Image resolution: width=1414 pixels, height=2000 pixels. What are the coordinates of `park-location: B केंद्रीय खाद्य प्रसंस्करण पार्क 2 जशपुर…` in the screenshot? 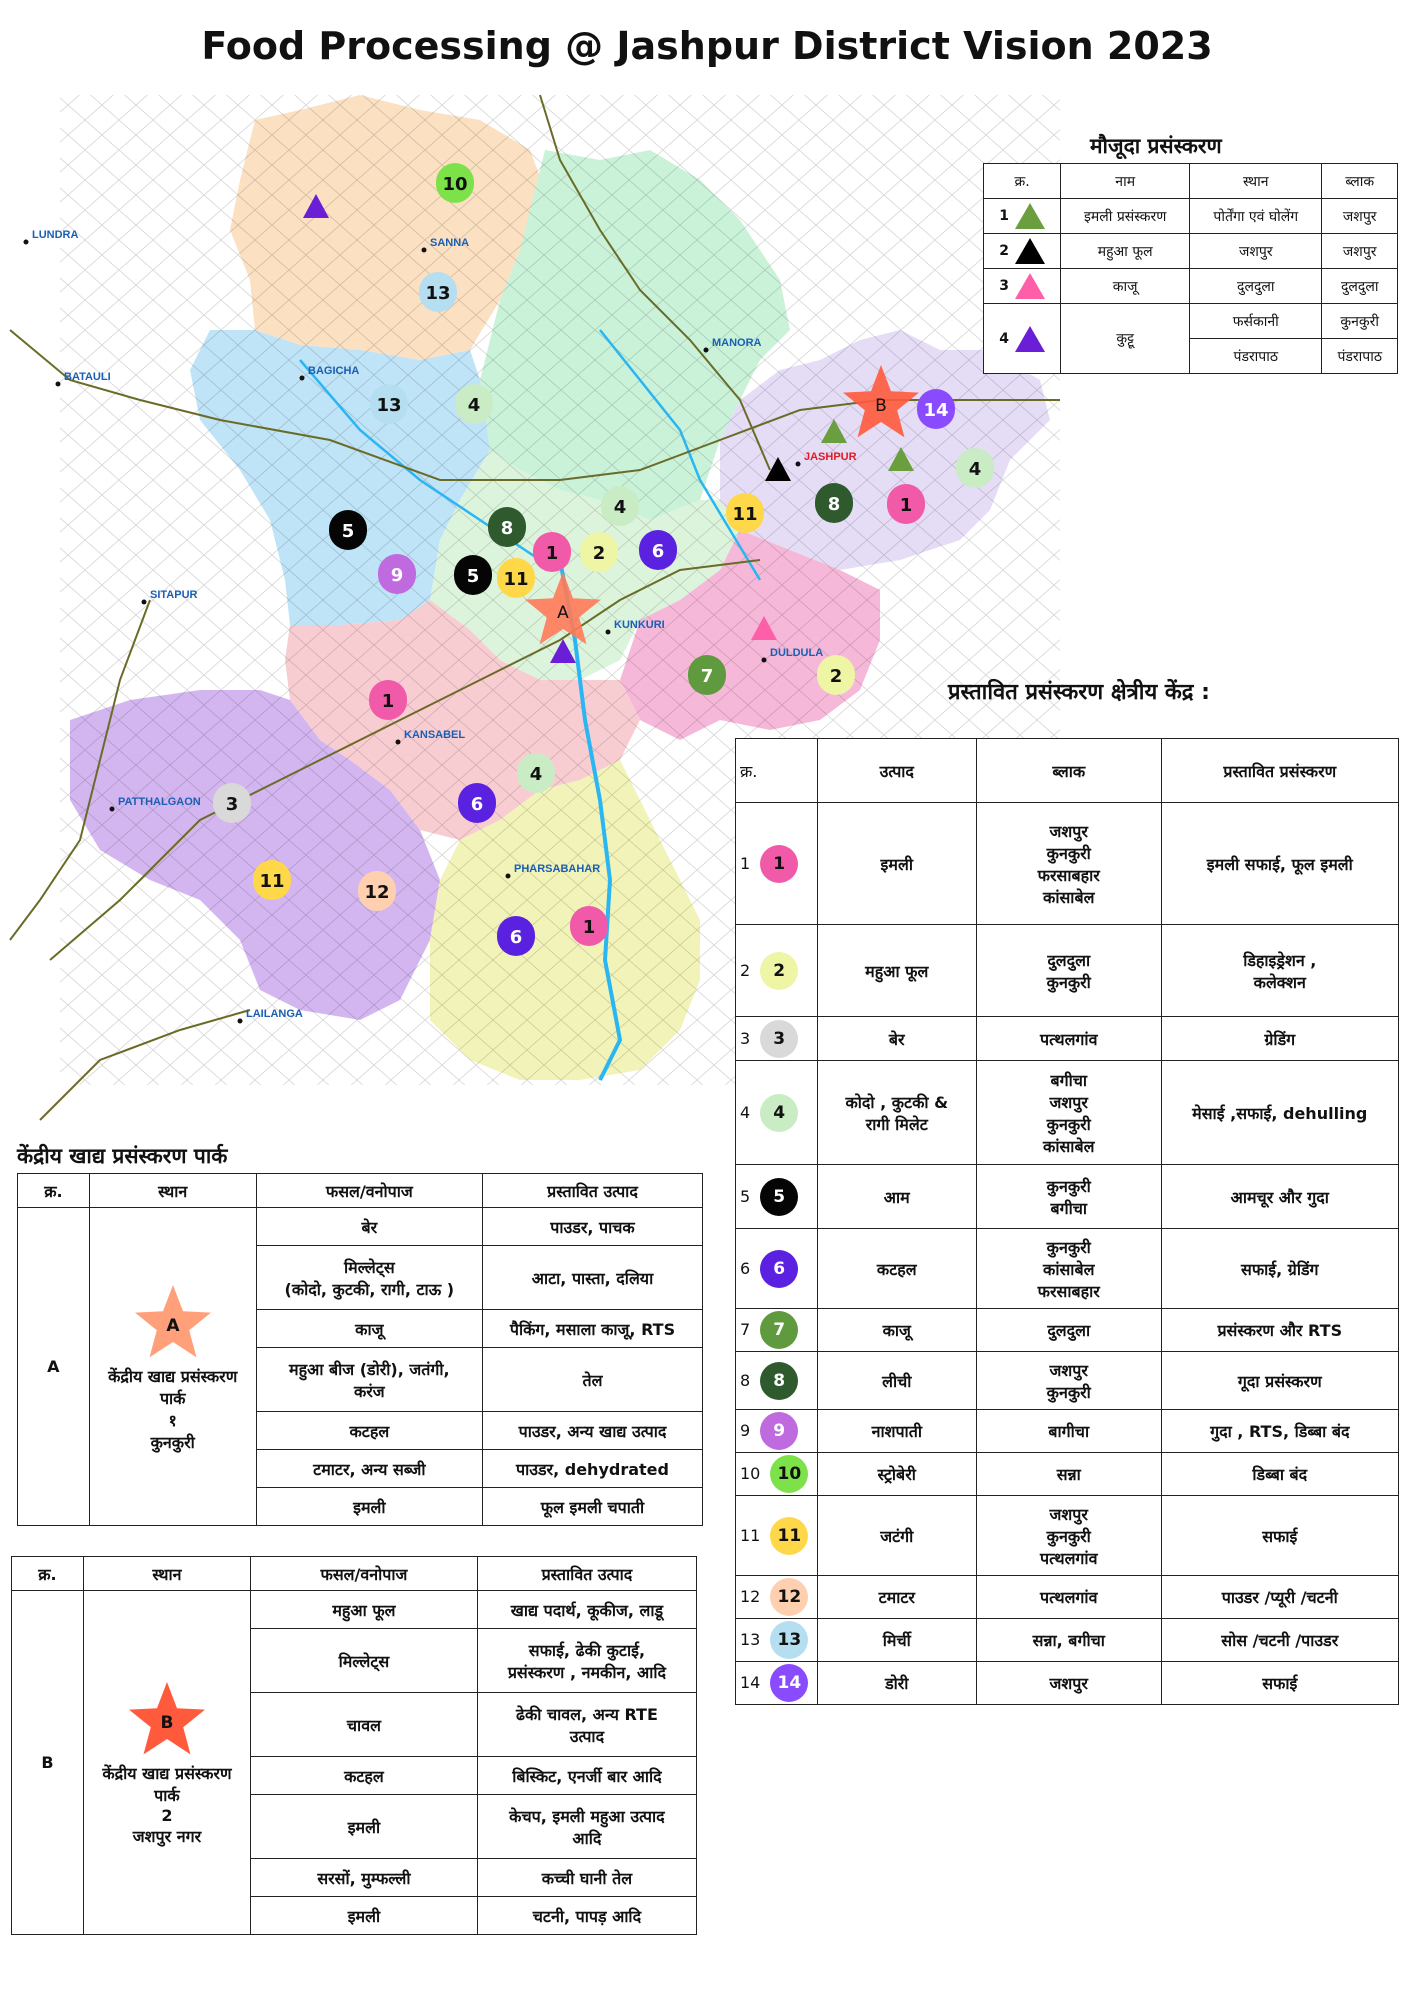 It's located at (167, 1762).